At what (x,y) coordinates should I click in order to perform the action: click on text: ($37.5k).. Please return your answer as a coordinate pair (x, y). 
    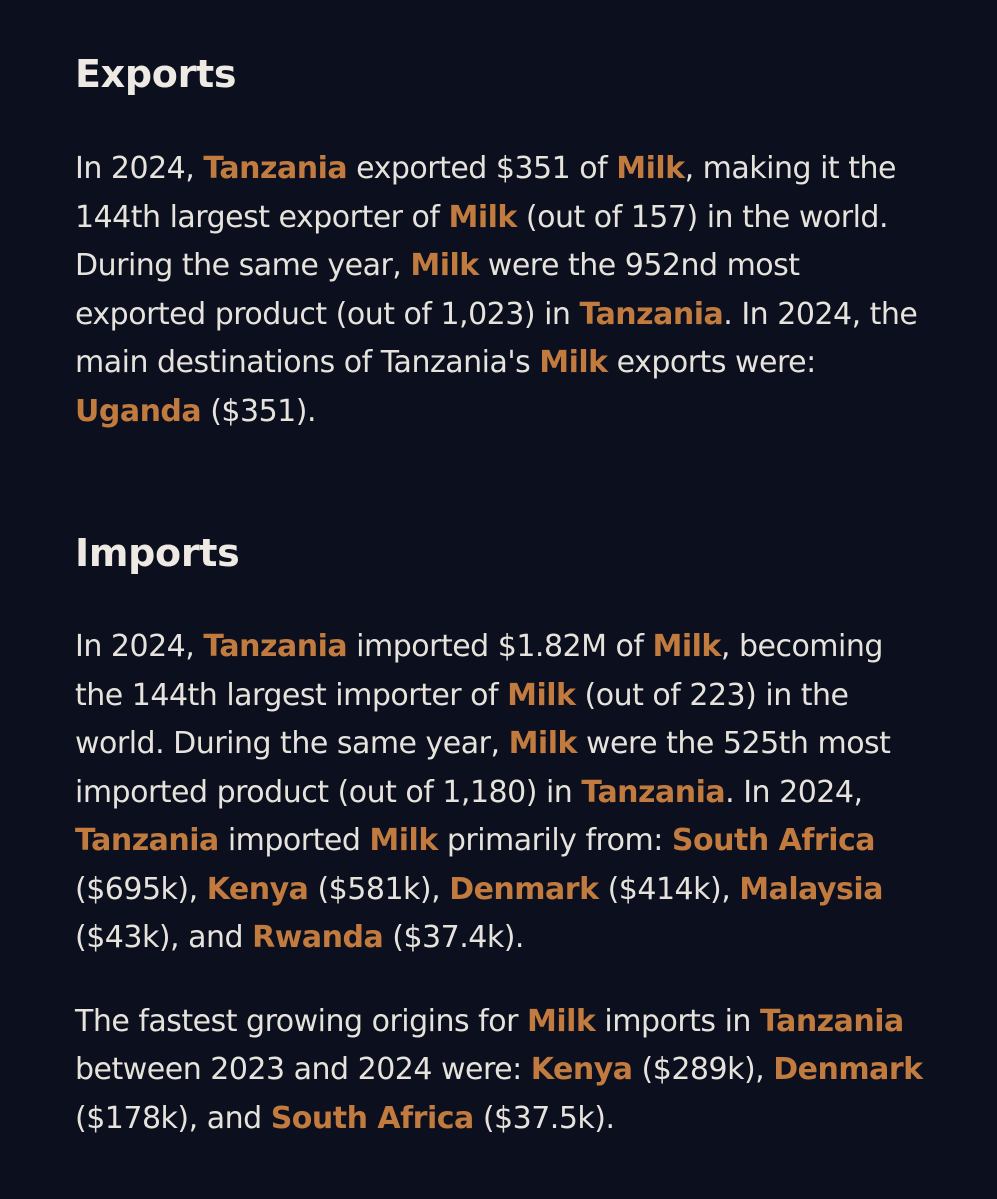
    Looking at the image, I should click on (544, 1118).